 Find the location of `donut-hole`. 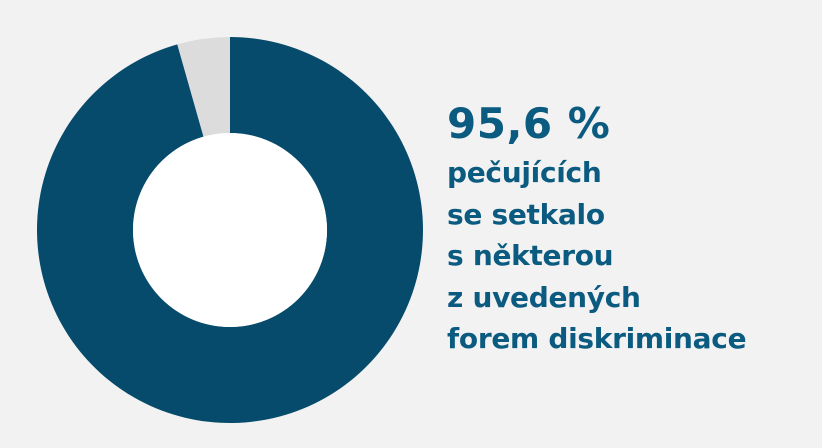

donut-hole is located at coordinates (230, 230).